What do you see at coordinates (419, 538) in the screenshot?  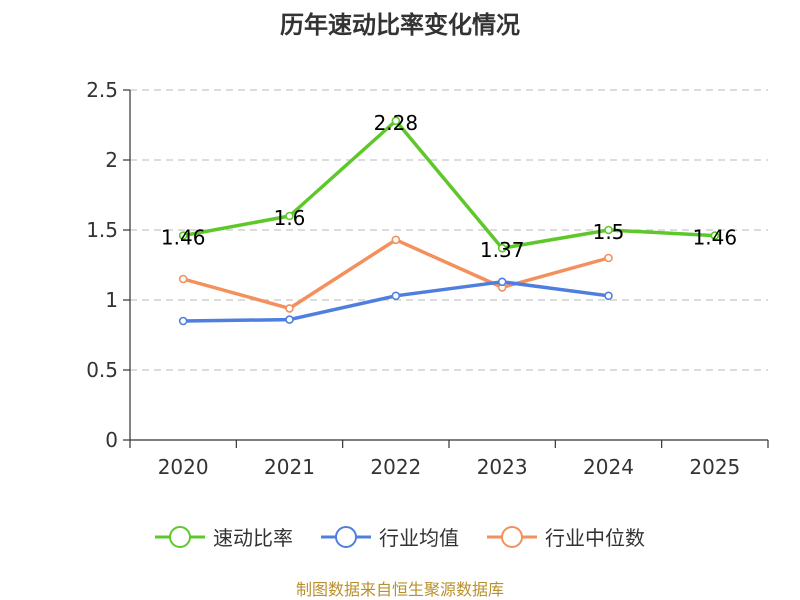 I see `legend-label: 行业均值` at bounding box center [419, 538].